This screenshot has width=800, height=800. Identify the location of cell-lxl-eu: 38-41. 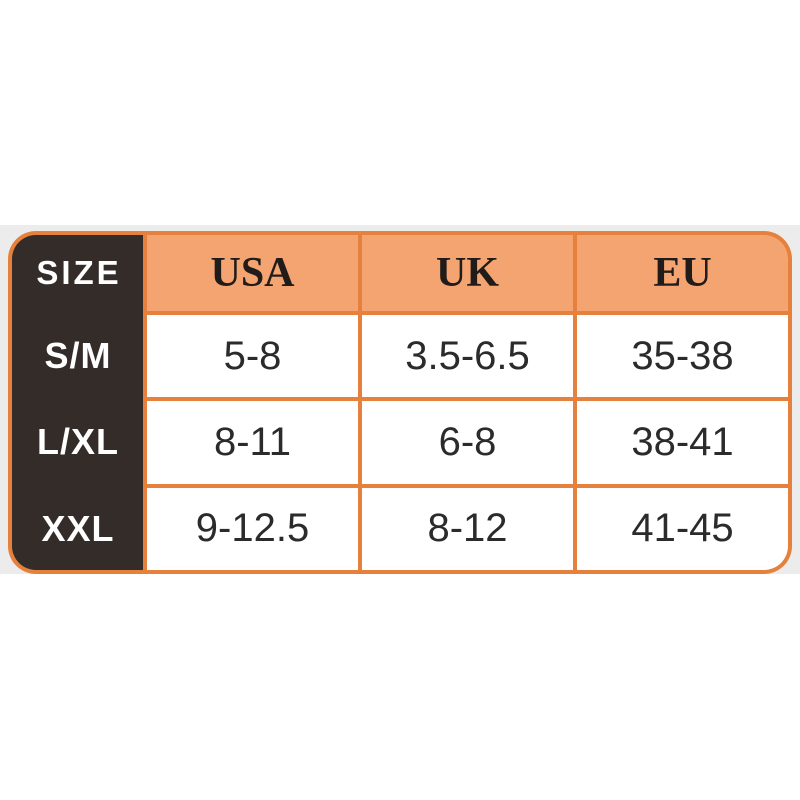
(682, 442).